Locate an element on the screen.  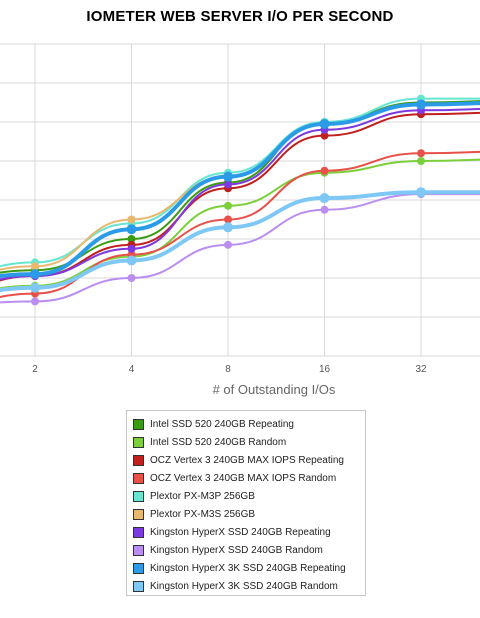
x-tick-labels: 2 4 8 16 32 is located at coordinates (229, 369).